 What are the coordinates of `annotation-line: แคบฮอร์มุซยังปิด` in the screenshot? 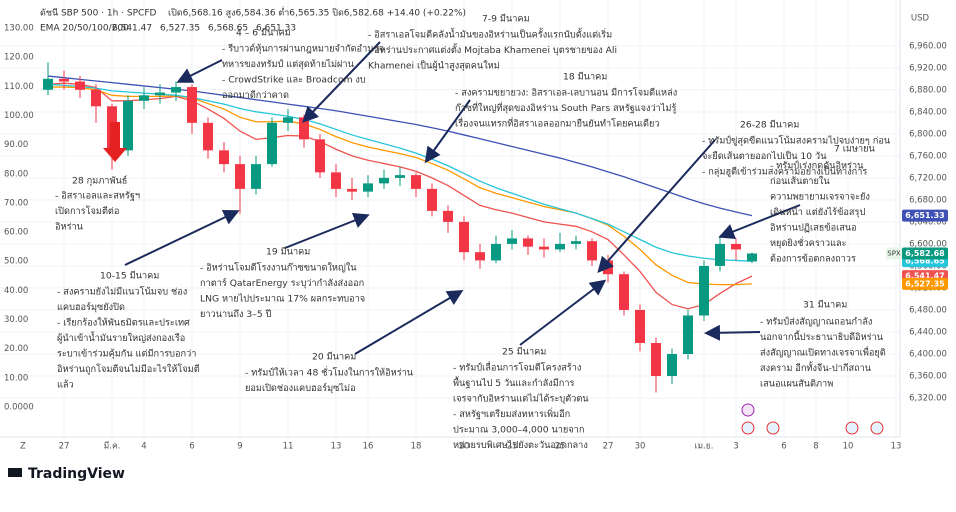 It's located at (91, 307).